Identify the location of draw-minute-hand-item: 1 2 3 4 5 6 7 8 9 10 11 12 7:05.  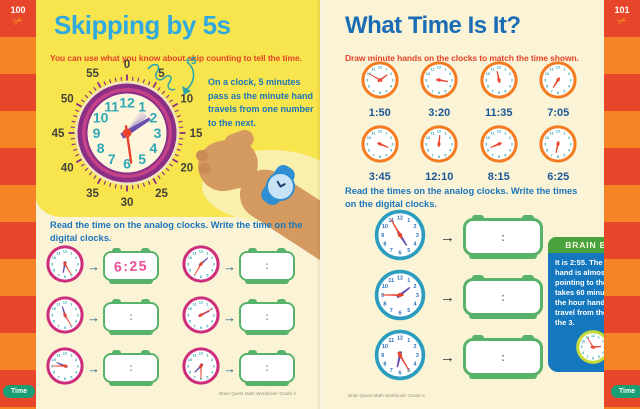
(559, 90).